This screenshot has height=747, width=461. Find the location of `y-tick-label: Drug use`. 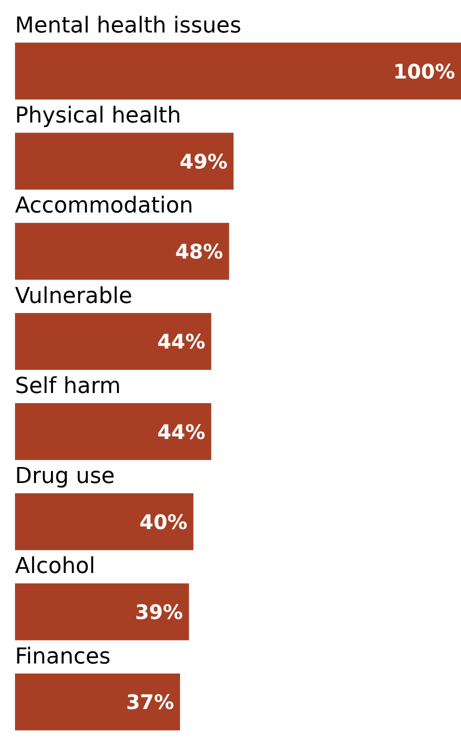

y-tick-label: Drug use is located at coordinates (65, 477).